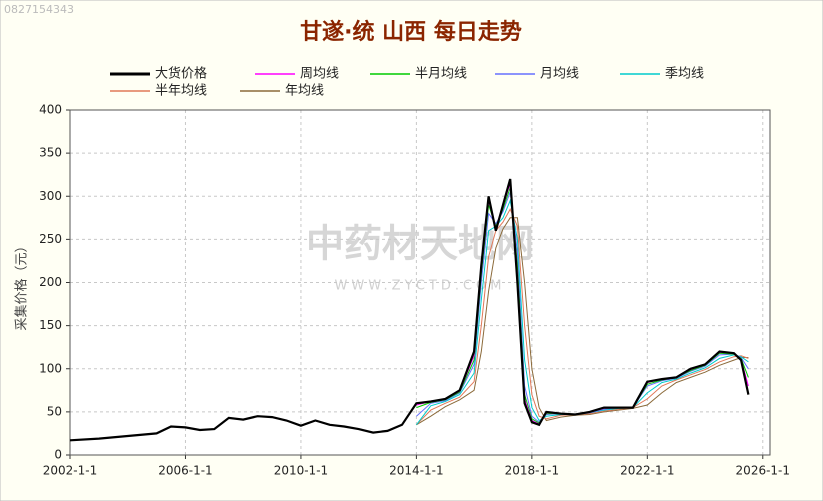 The image size is (823, 501). I want to click on y-tick-label: 150, so click(50, 325).